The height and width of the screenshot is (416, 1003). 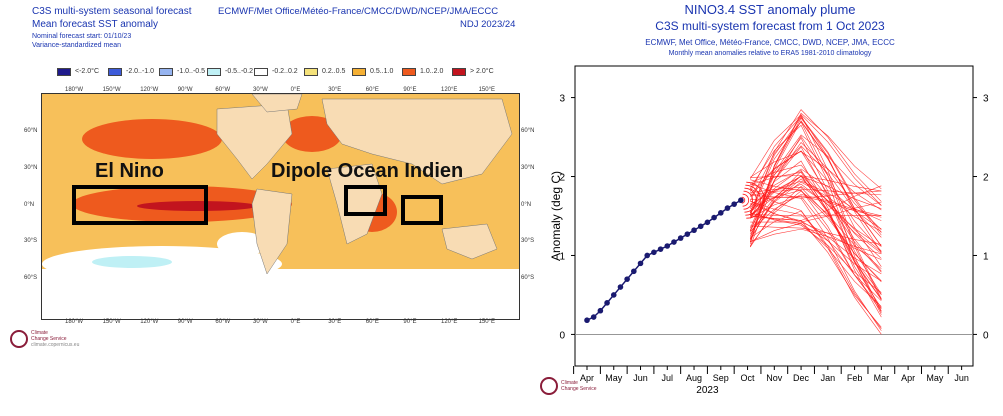 I want to click on africa, so click(x=354, y=204).